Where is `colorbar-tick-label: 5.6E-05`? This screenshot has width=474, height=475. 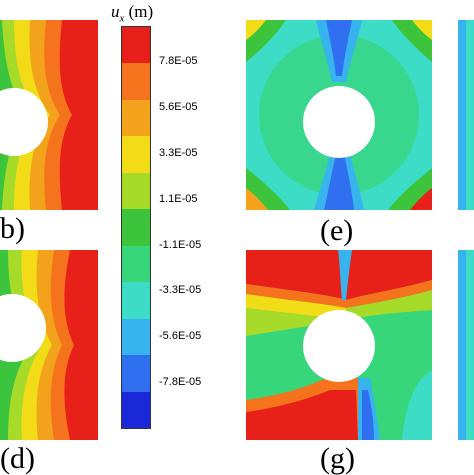 colorbar-tick-label: 5.6E-05 is located at coordinates (178, 107).